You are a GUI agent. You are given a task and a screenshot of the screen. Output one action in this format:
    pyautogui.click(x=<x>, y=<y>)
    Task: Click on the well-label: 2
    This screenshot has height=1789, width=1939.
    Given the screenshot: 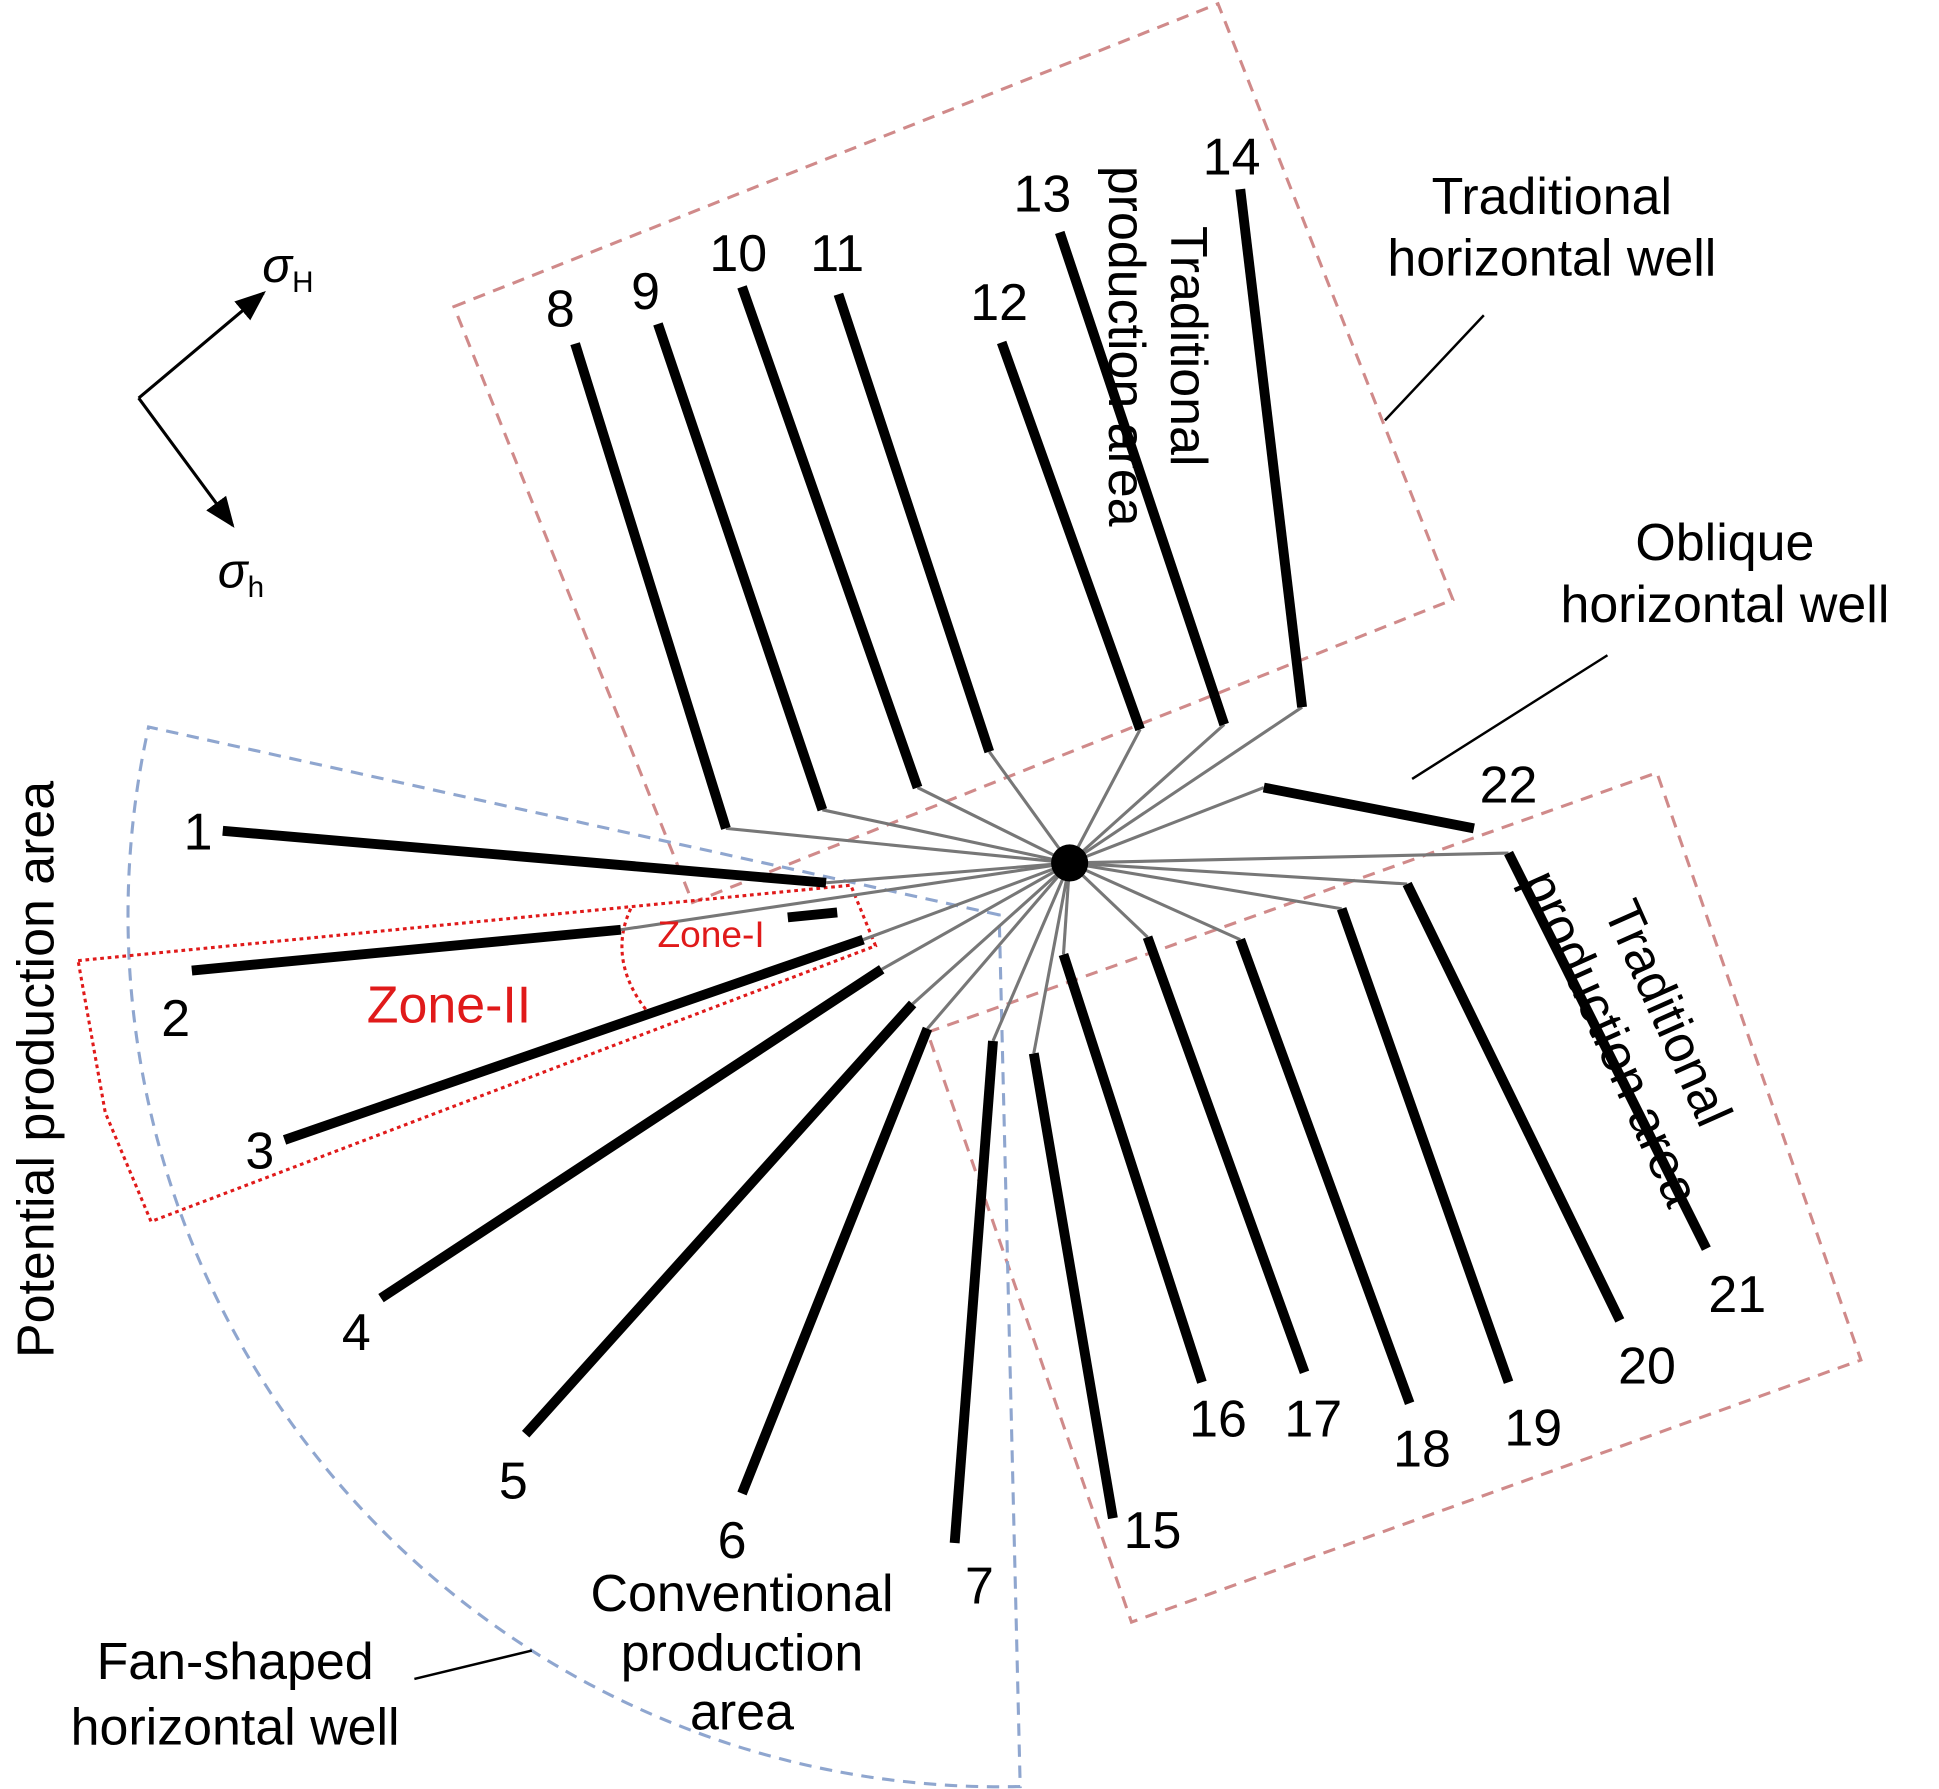 What is the action you would take?
    pyautogui.click(x=175, y=1019)
    